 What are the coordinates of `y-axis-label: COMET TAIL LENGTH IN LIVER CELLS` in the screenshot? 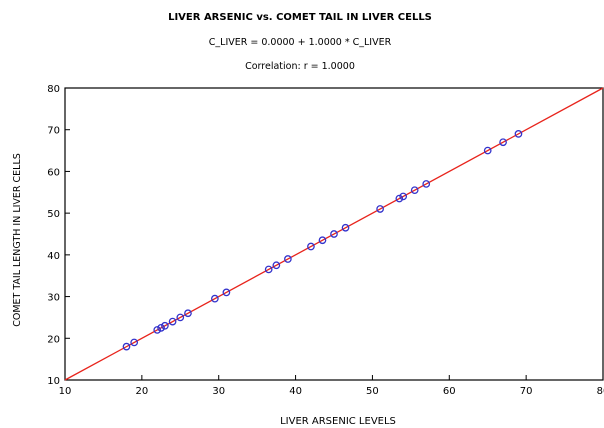 It's located at (17, 240).